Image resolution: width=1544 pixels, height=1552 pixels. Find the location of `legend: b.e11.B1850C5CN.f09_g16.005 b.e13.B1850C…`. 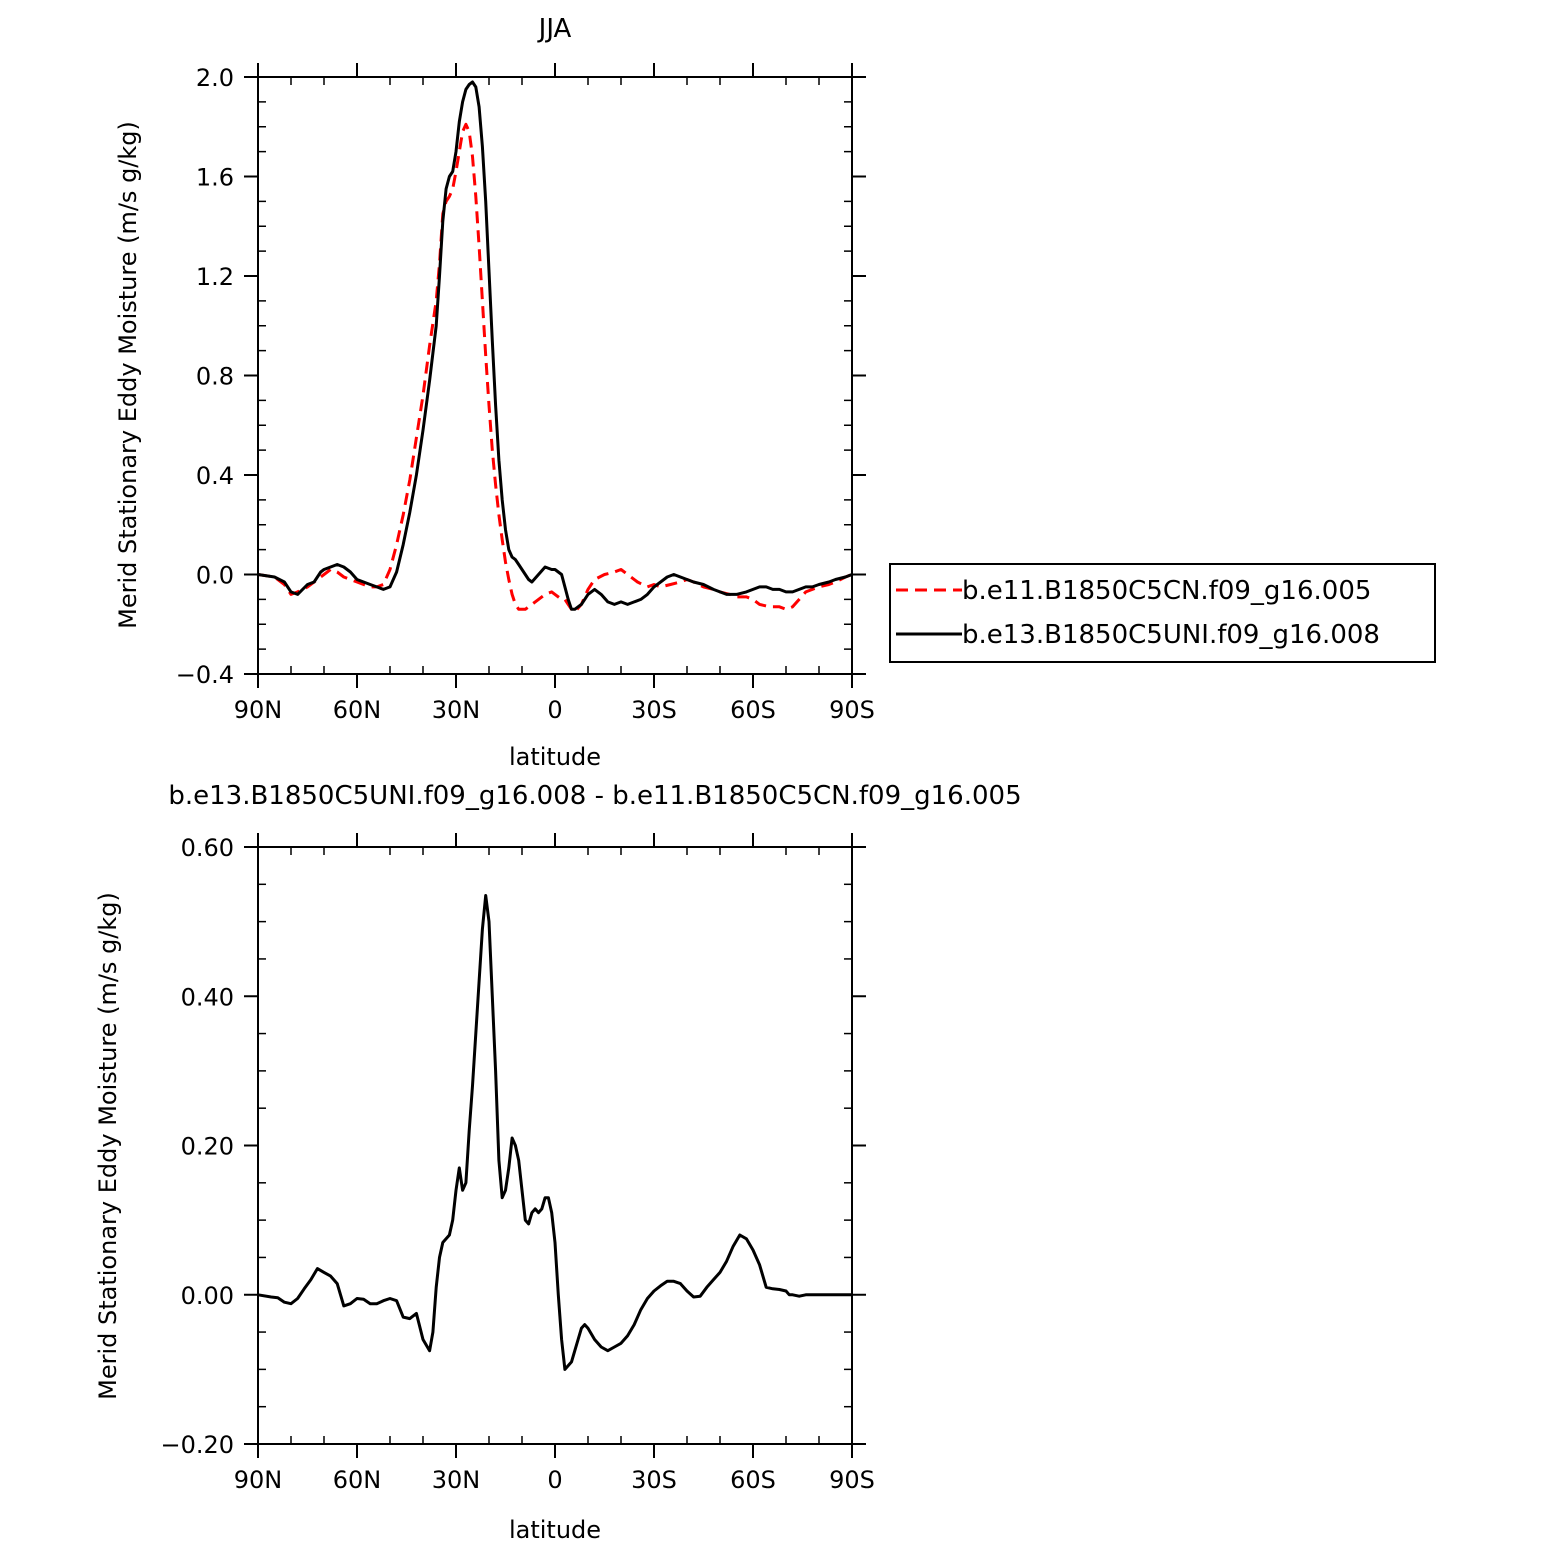

legend: b.e11.B1850C5CN.f09_g16.005 b.e13.B1850C… is located at coordinates (1162, 613).